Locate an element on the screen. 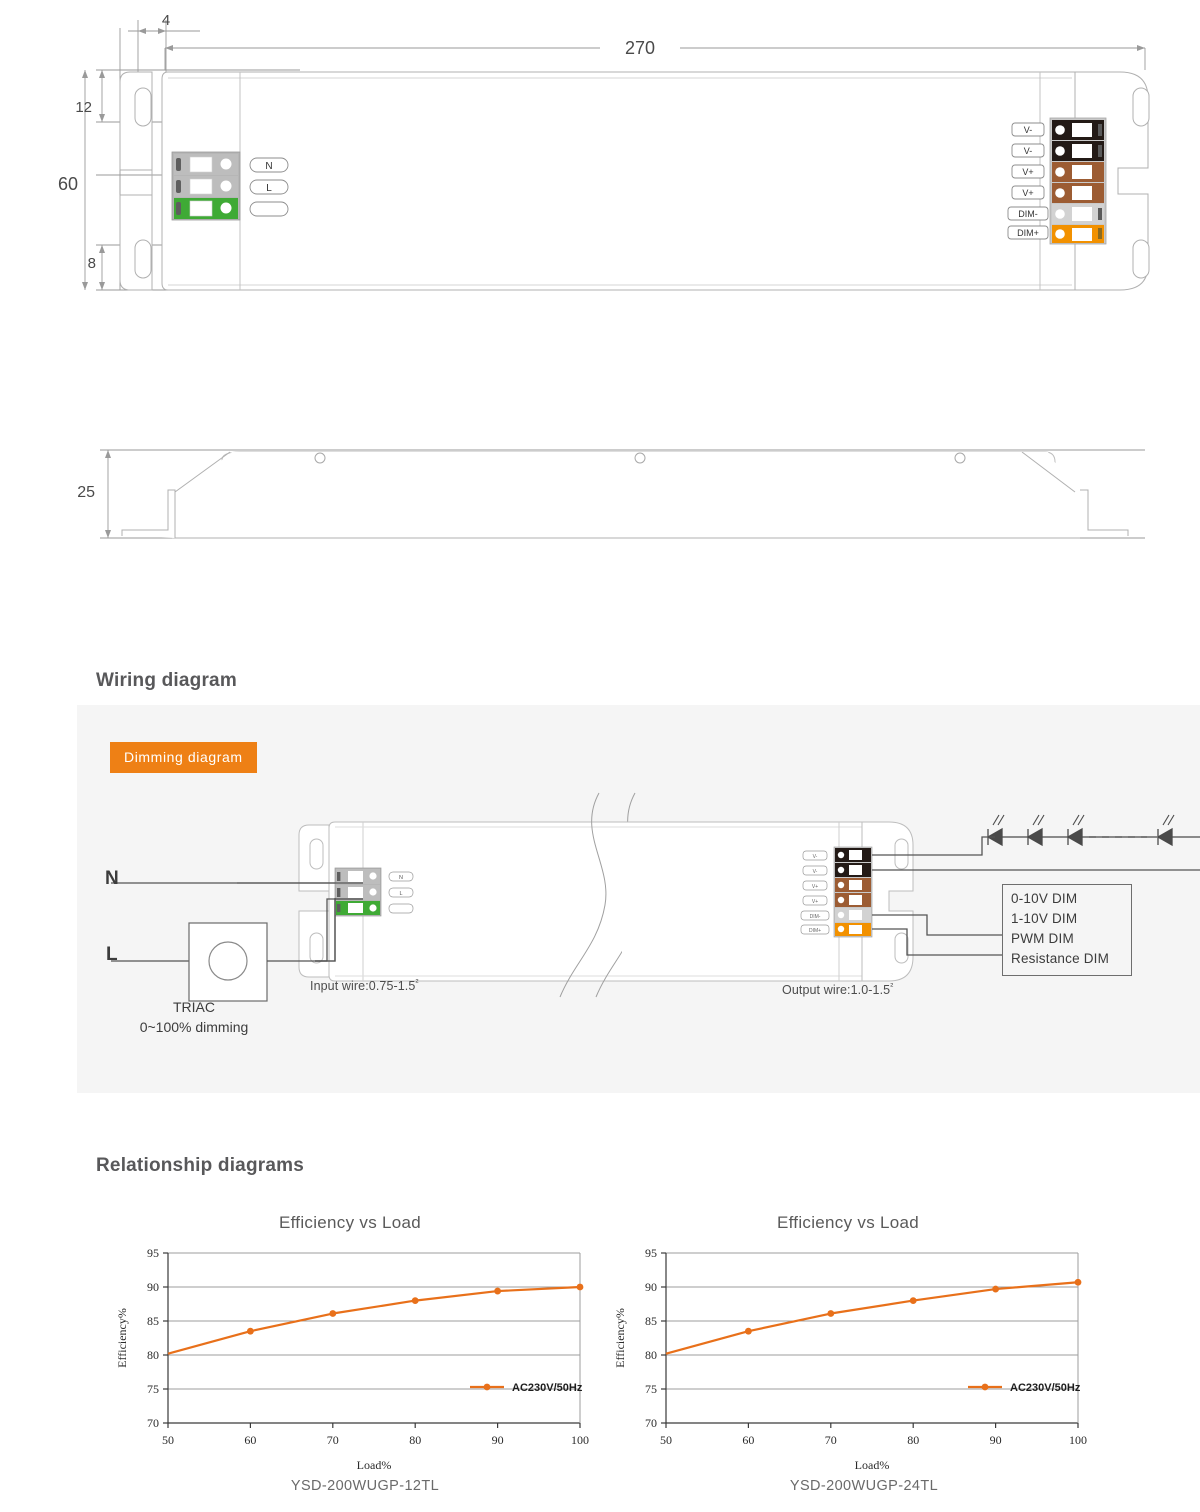 The height and width of the screenshot is (1512, 1200). output-wires is located at coordinates (1036, 896).